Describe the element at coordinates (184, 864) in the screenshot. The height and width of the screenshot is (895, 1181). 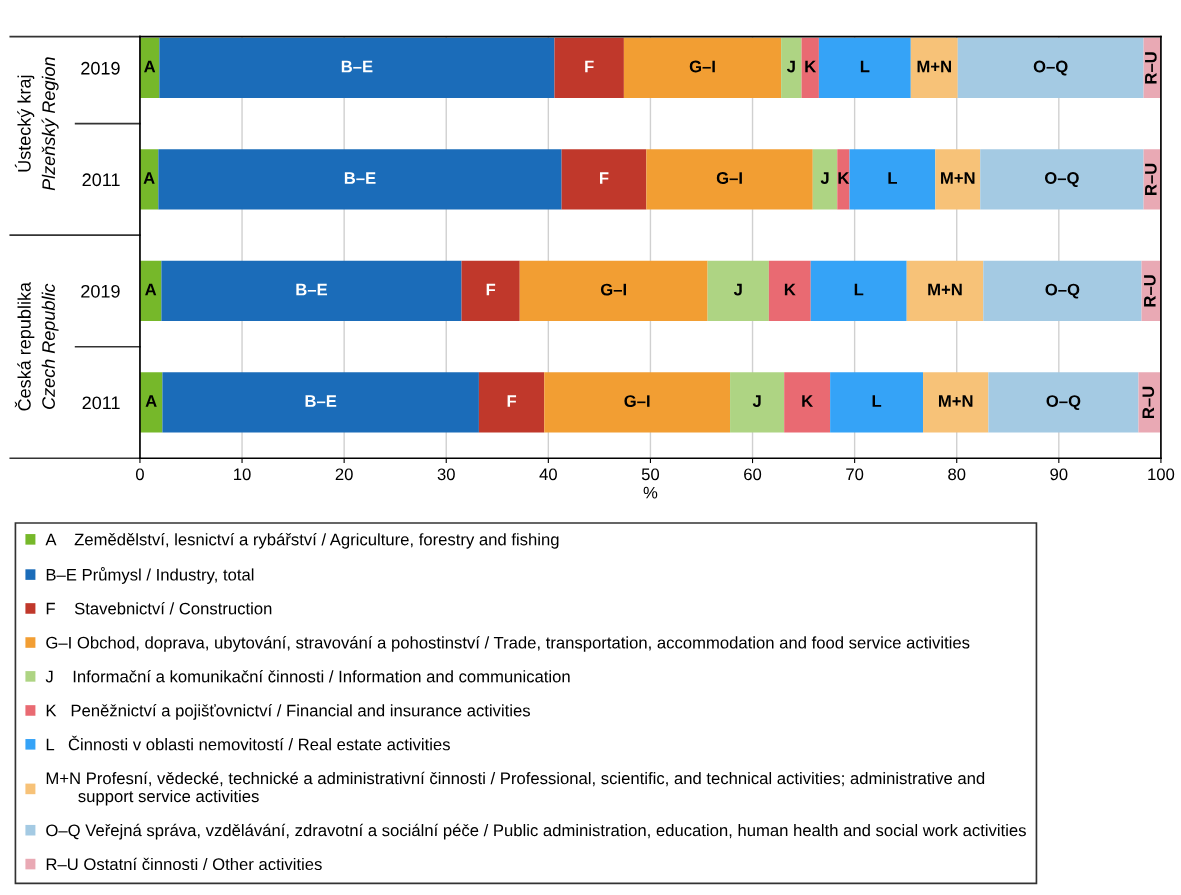
I see `legend-label: R–U Ostatní činnosti / Other activities` at that location.